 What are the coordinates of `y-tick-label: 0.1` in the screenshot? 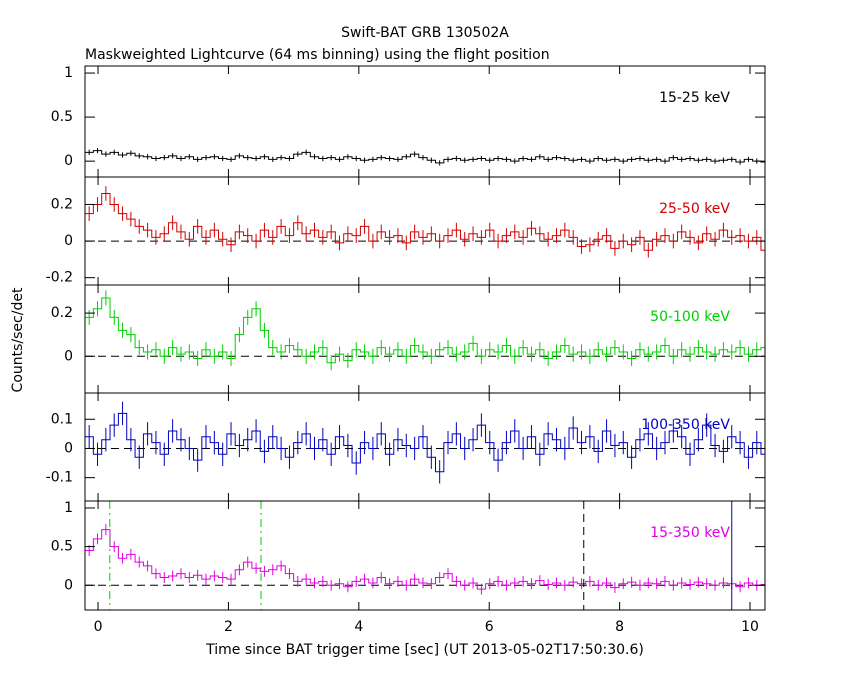 It's located at (62, 419).